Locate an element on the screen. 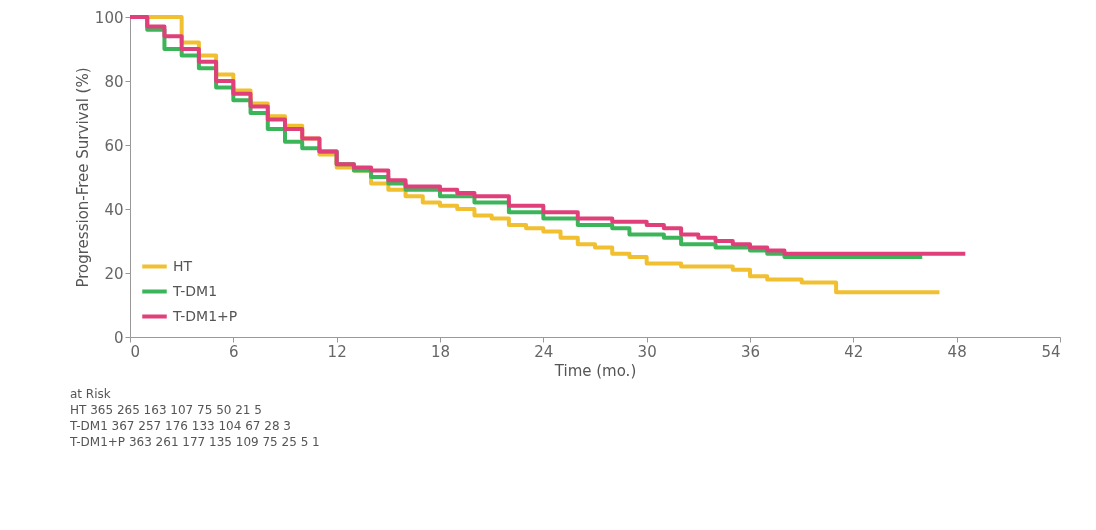 The height and width of the screenshot is (530, 1096). y-tick-label: 20 is located at coordinates (114, 273).